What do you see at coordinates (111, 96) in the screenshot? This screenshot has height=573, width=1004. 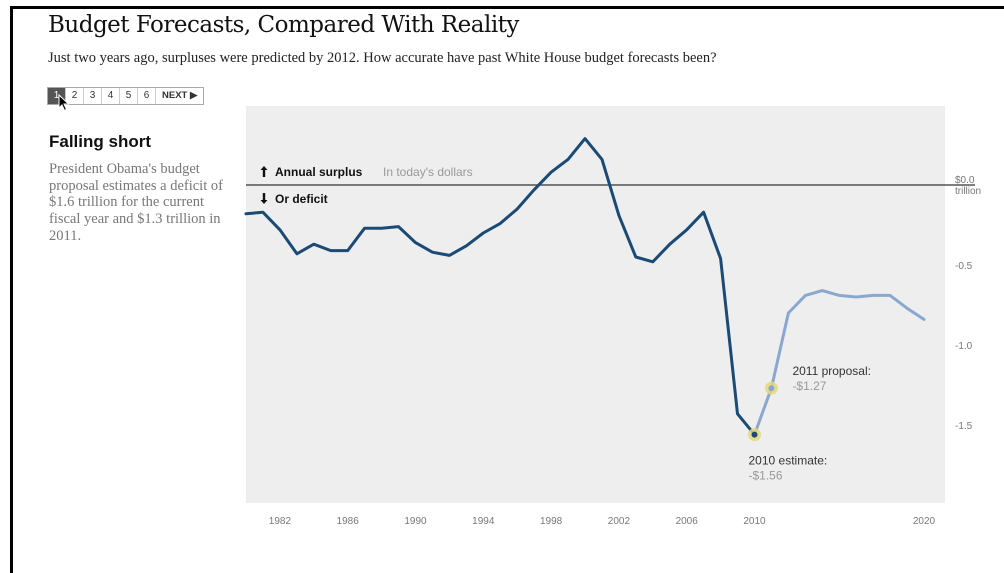 I see `page-button-4: 4` at bounding box center [111, 96].